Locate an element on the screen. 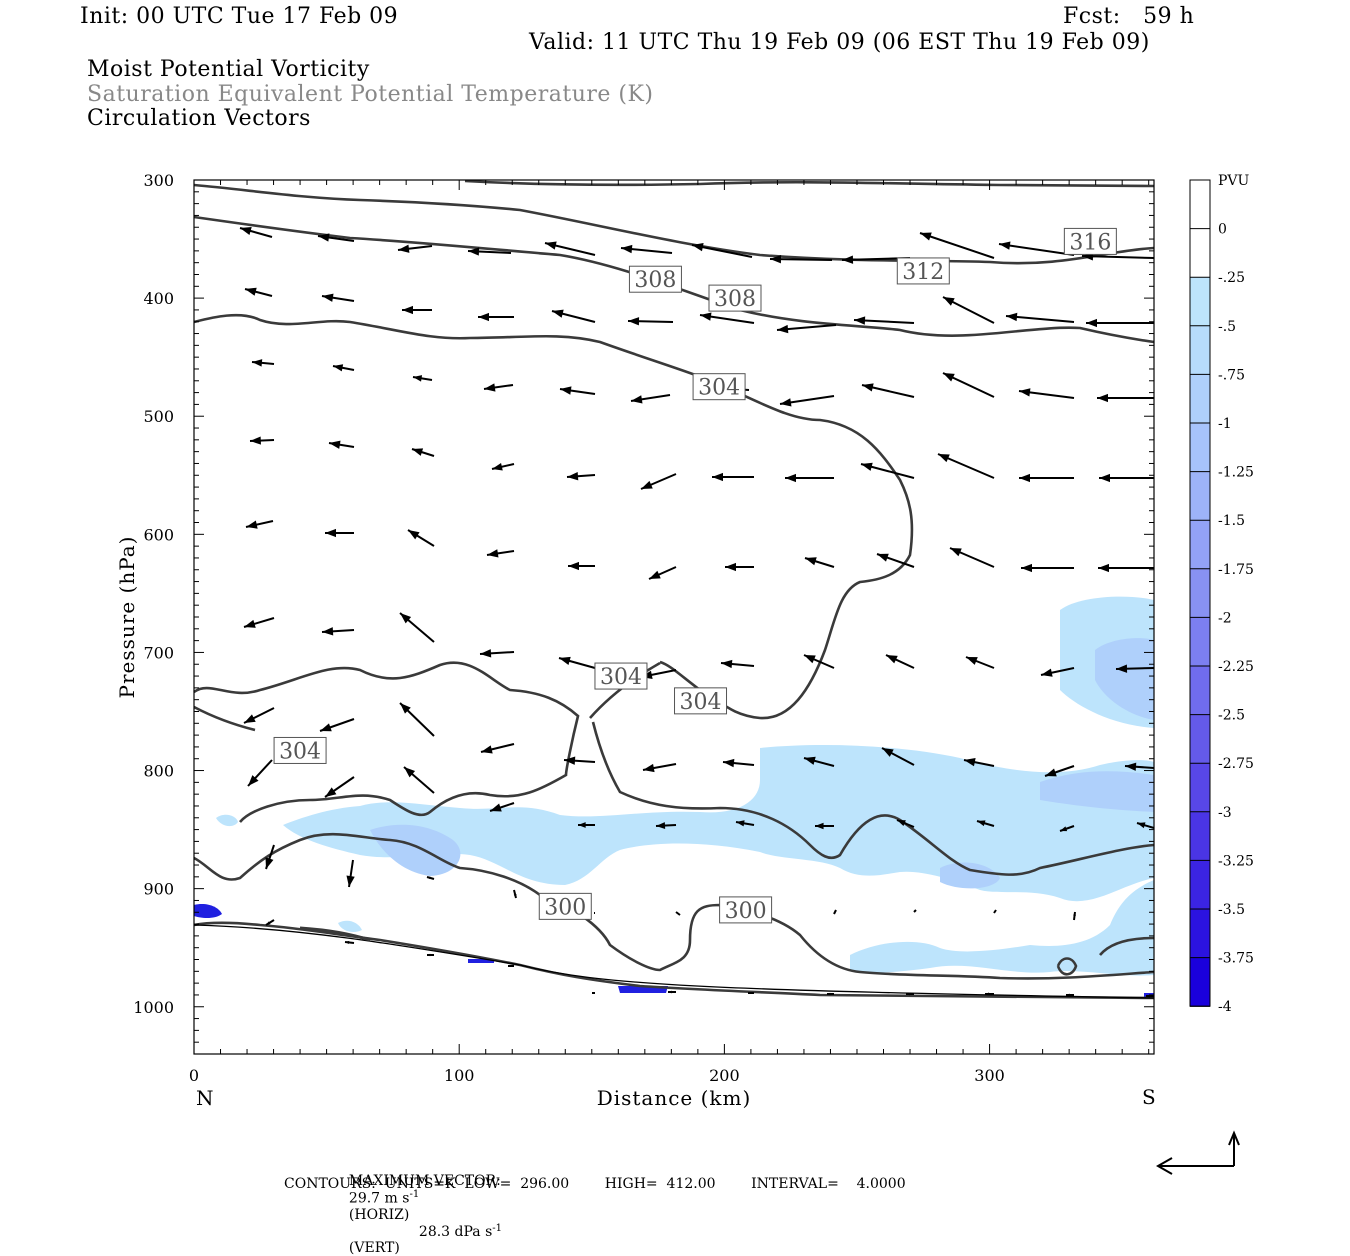  x-tick-label: 300 is located at coordinates (989, 1075).